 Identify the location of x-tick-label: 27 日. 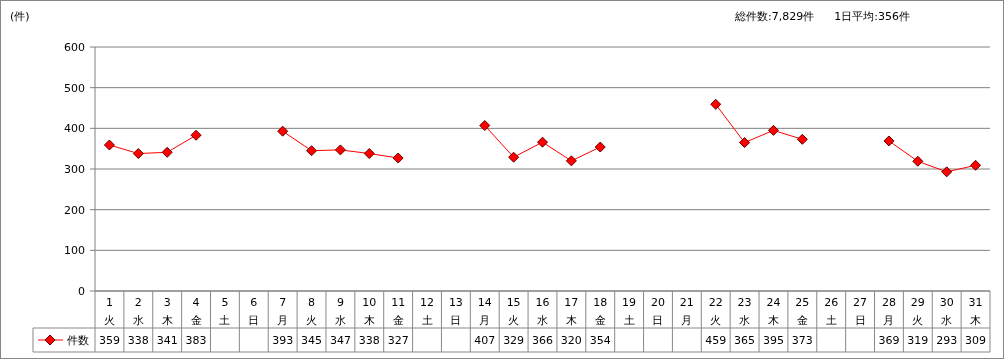
(860, 311).